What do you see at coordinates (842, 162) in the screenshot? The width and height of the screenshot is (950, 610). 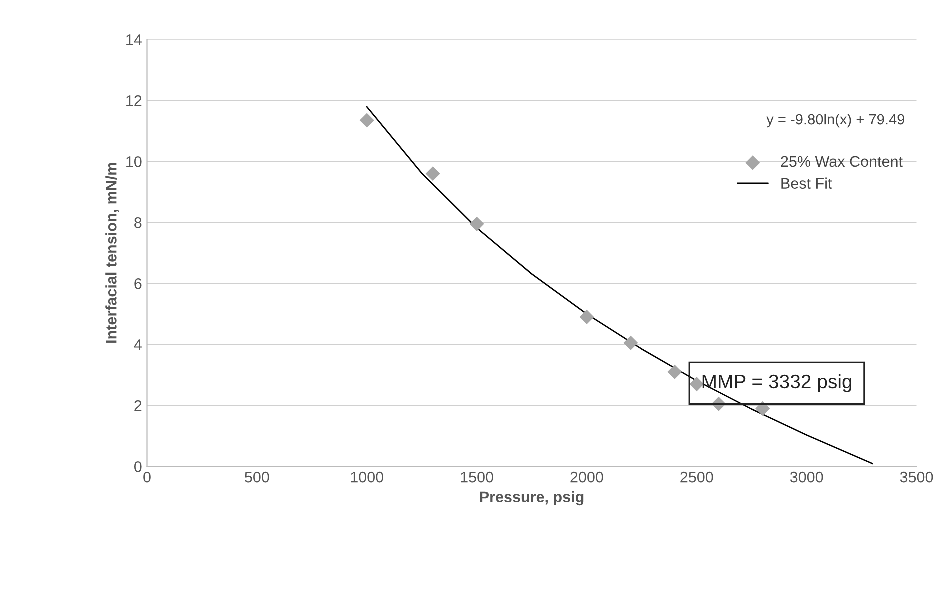 I see `legend-label: 25% Wax Content` at bounding box center [842, 162].